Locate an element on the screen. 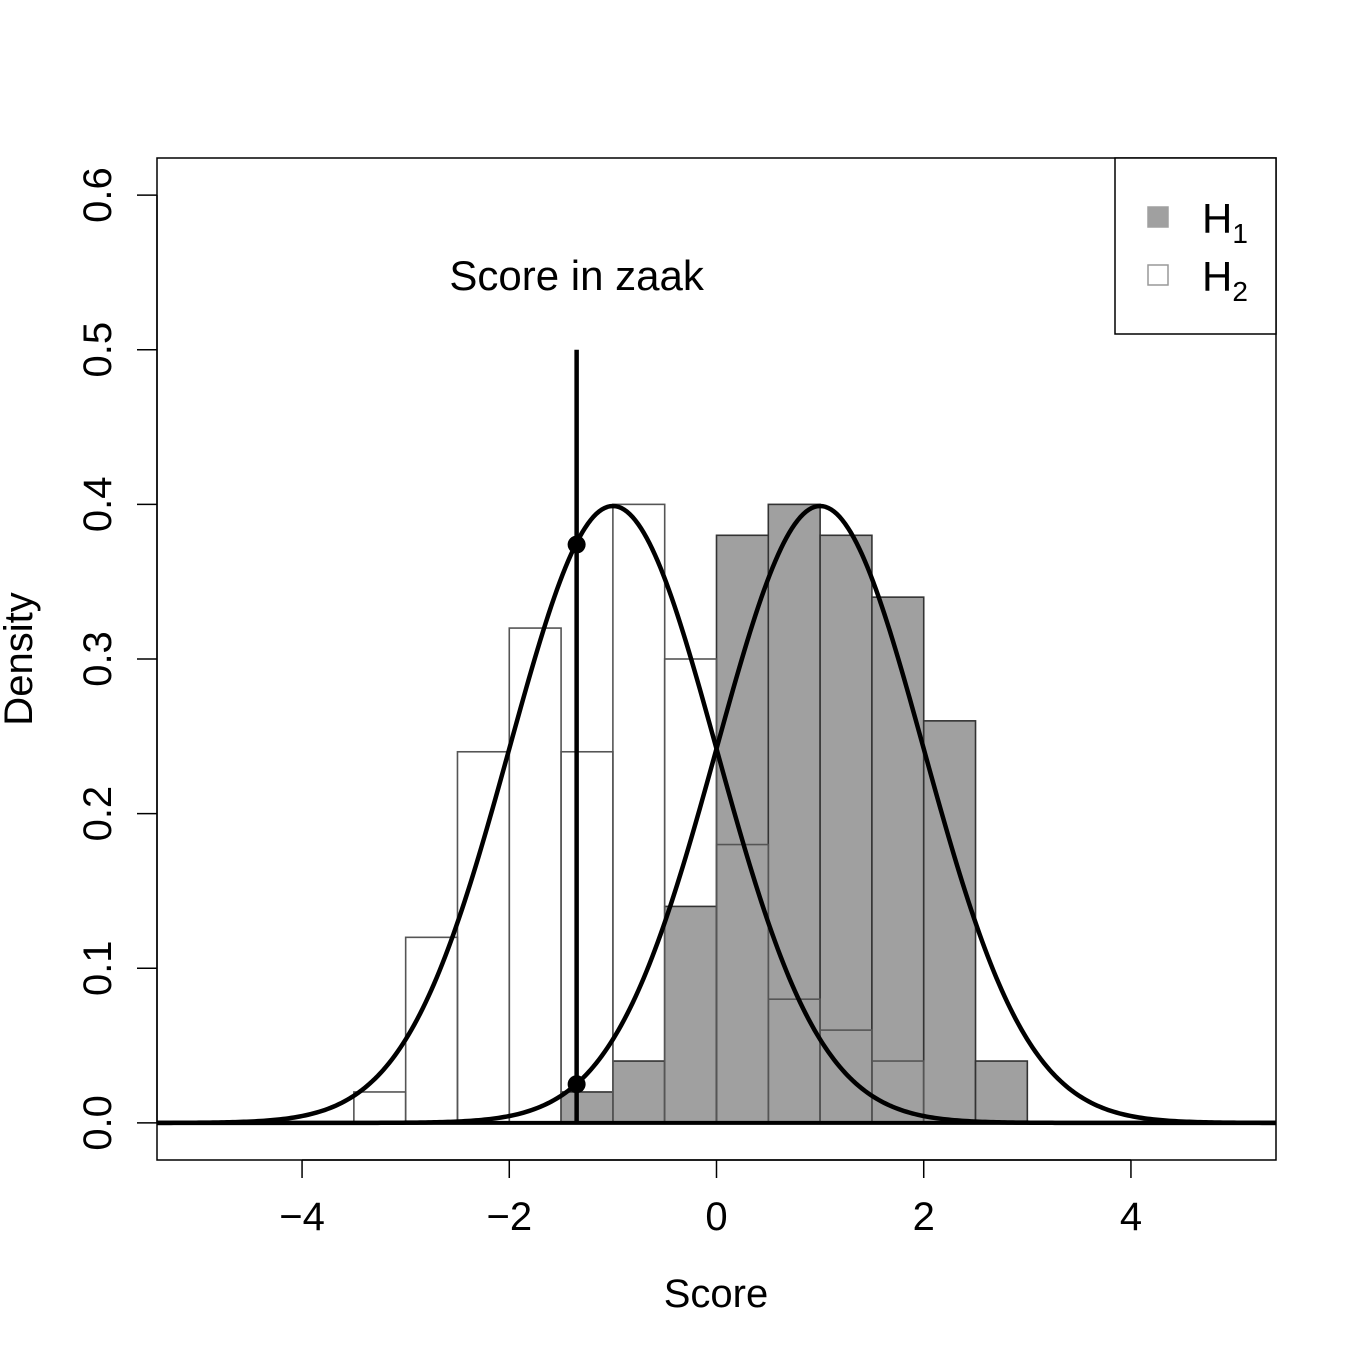 This screenshot has height=1360, width=1360. y-tick-label: 0.0 is located at coordinates (98, 1123).